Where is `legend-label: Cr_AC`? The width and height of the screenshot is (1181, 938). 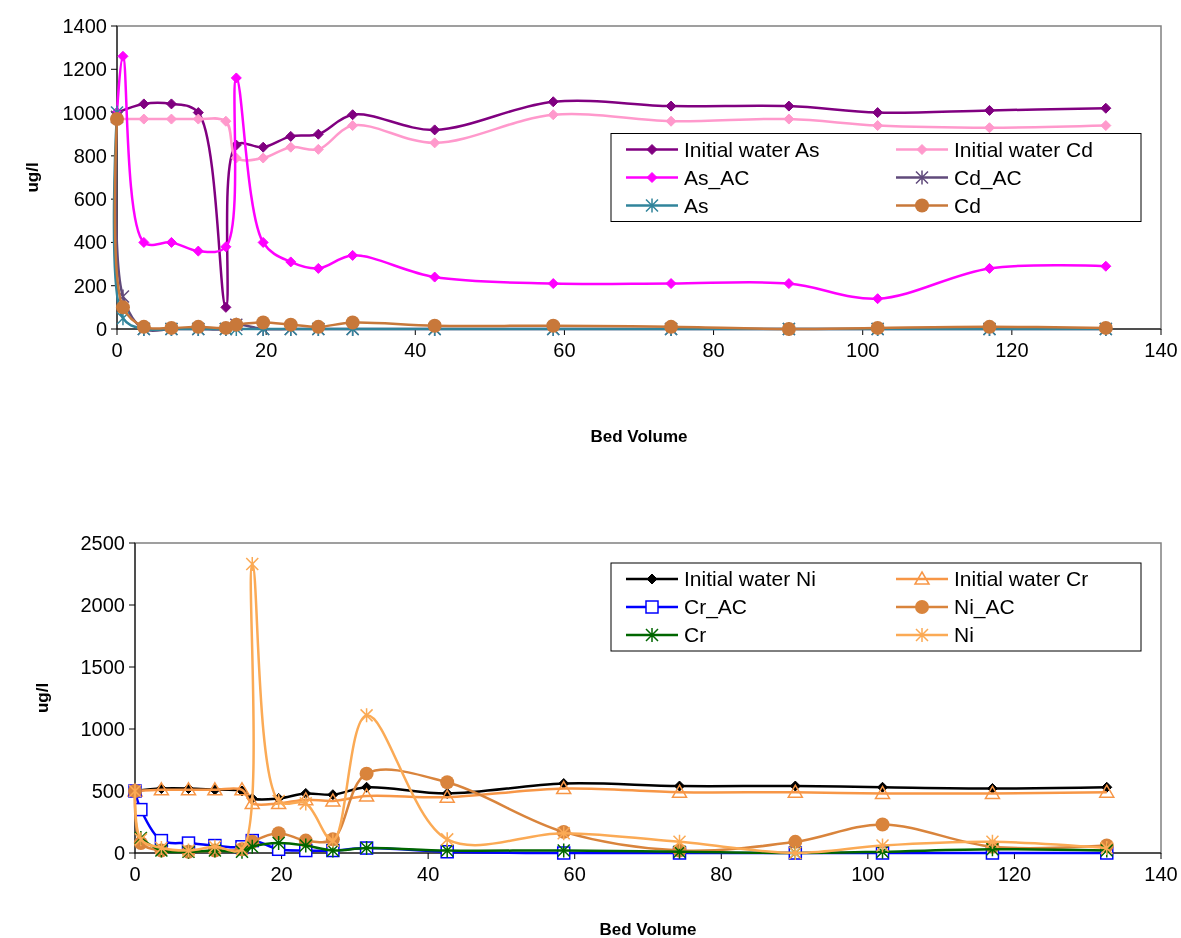 legend-label: Cr_AC is located at coordinates (716, 607).